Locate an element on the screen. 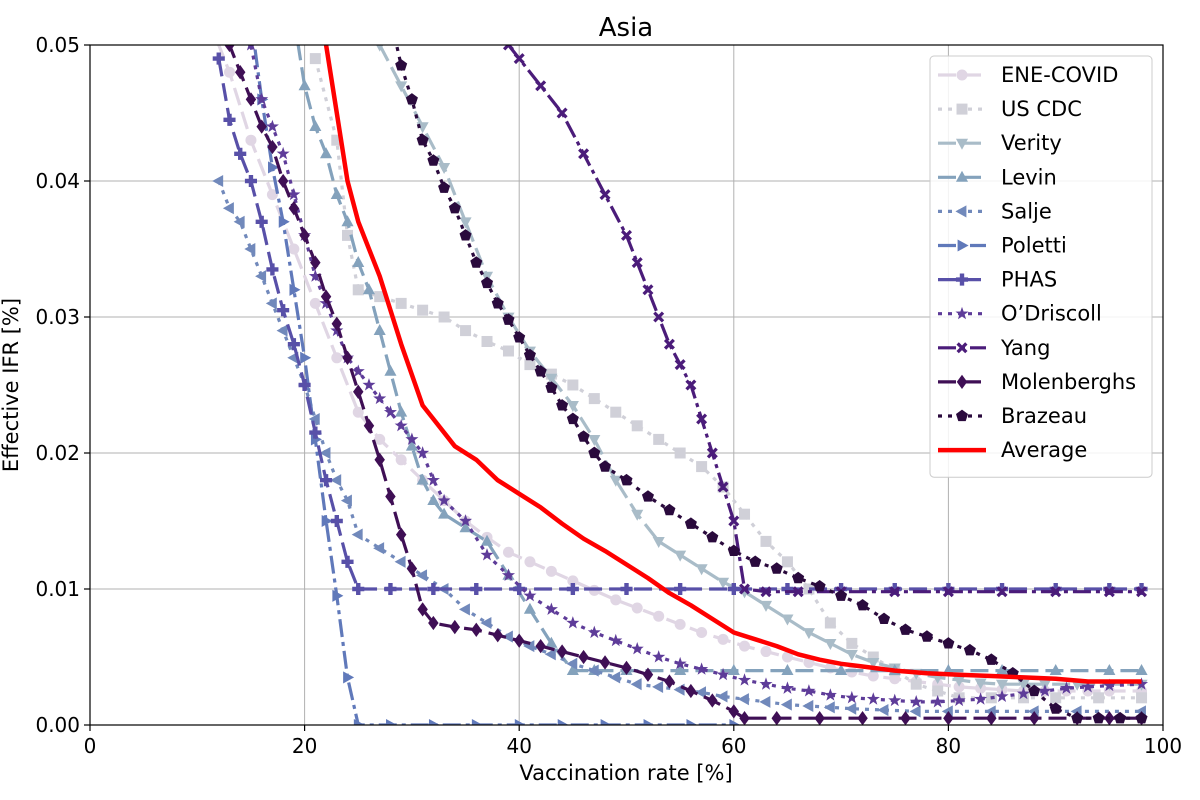 The width and height of the screenshot is (1200, 800). legend-marker-o-driscoll is located at coordinates (962, 313).